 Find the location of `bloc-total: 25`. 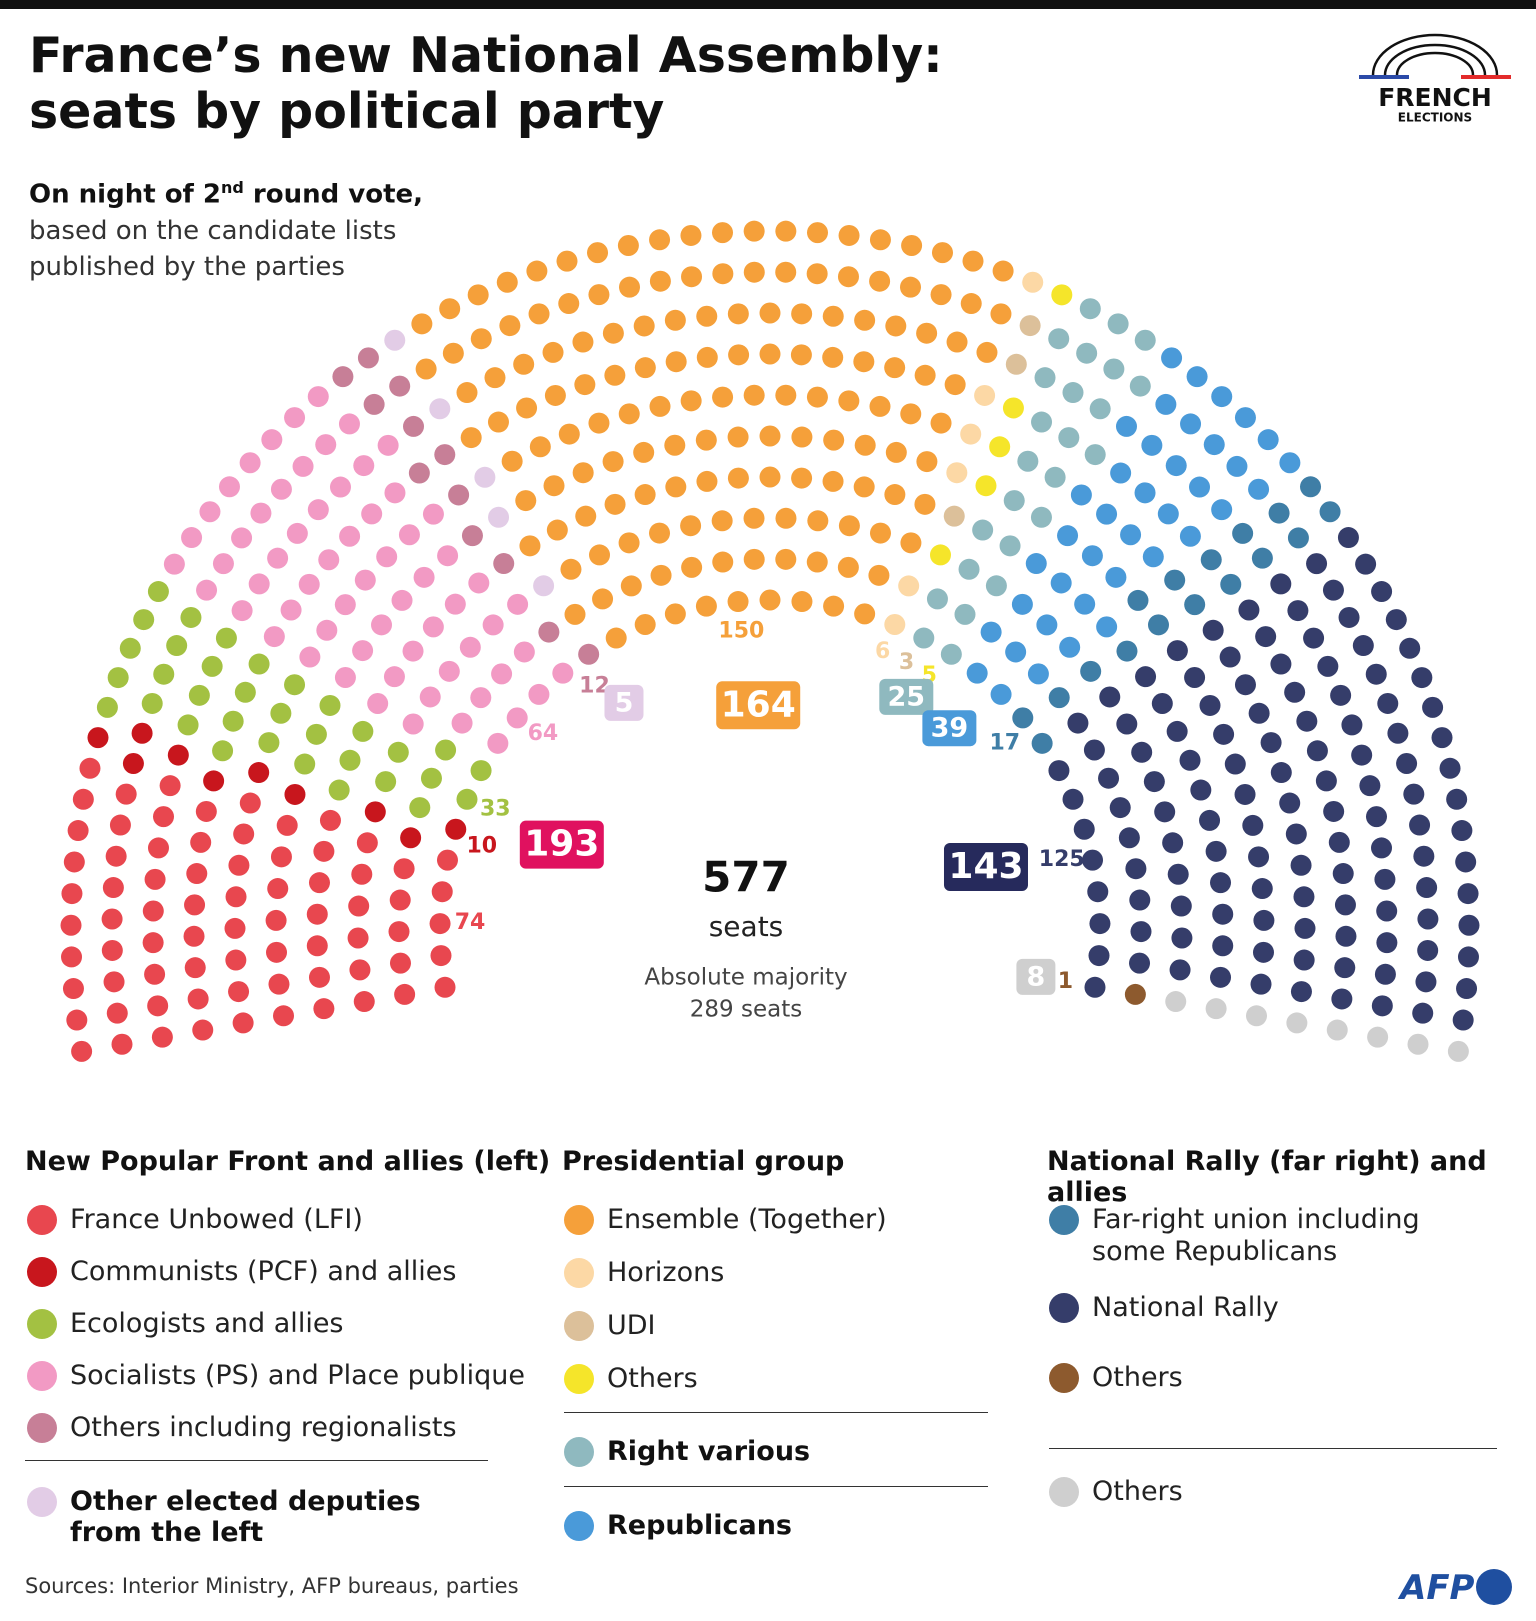

bloc-total: 25 is located at coordinates (907, 696).